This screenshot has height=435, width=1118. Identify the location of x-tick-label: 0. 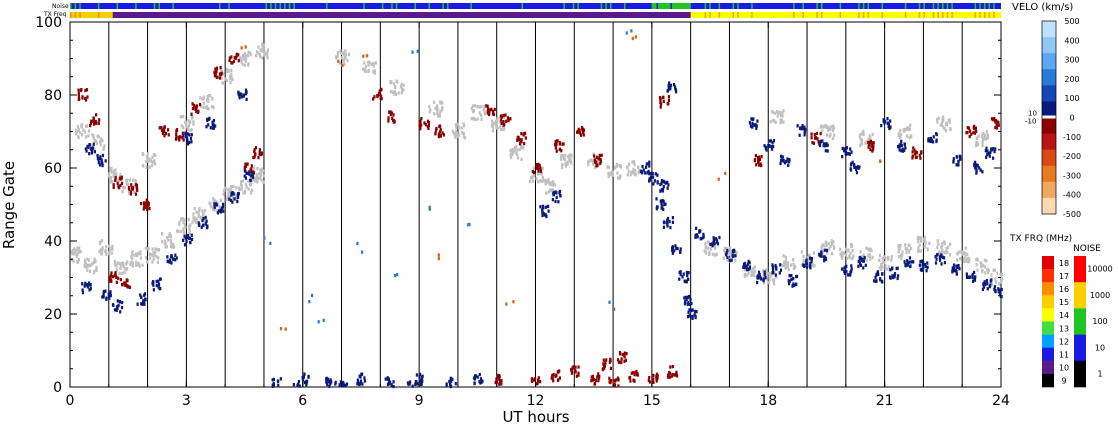
(70, 401).